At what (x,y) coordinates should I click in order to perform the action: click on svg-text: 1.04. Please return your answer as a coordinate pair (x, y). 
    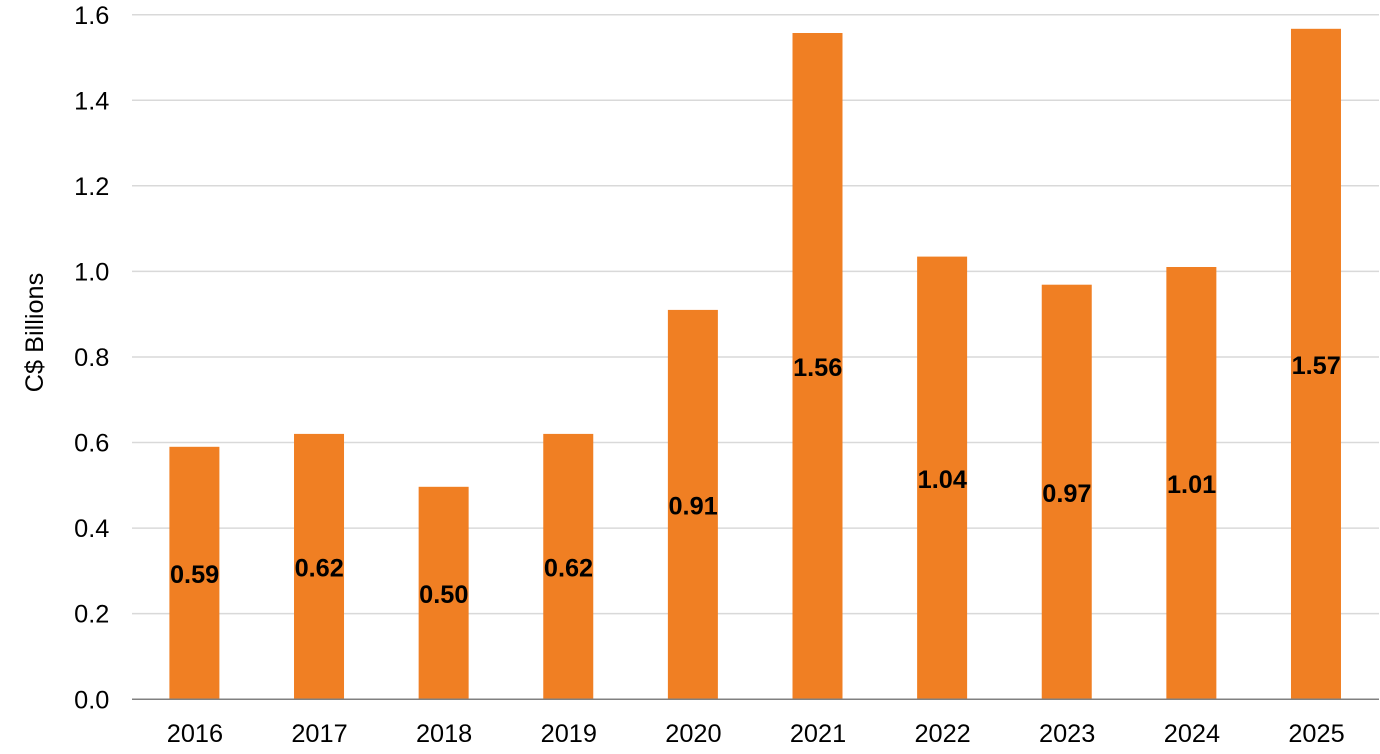
    Looking at the image, I should click on (942, 480).